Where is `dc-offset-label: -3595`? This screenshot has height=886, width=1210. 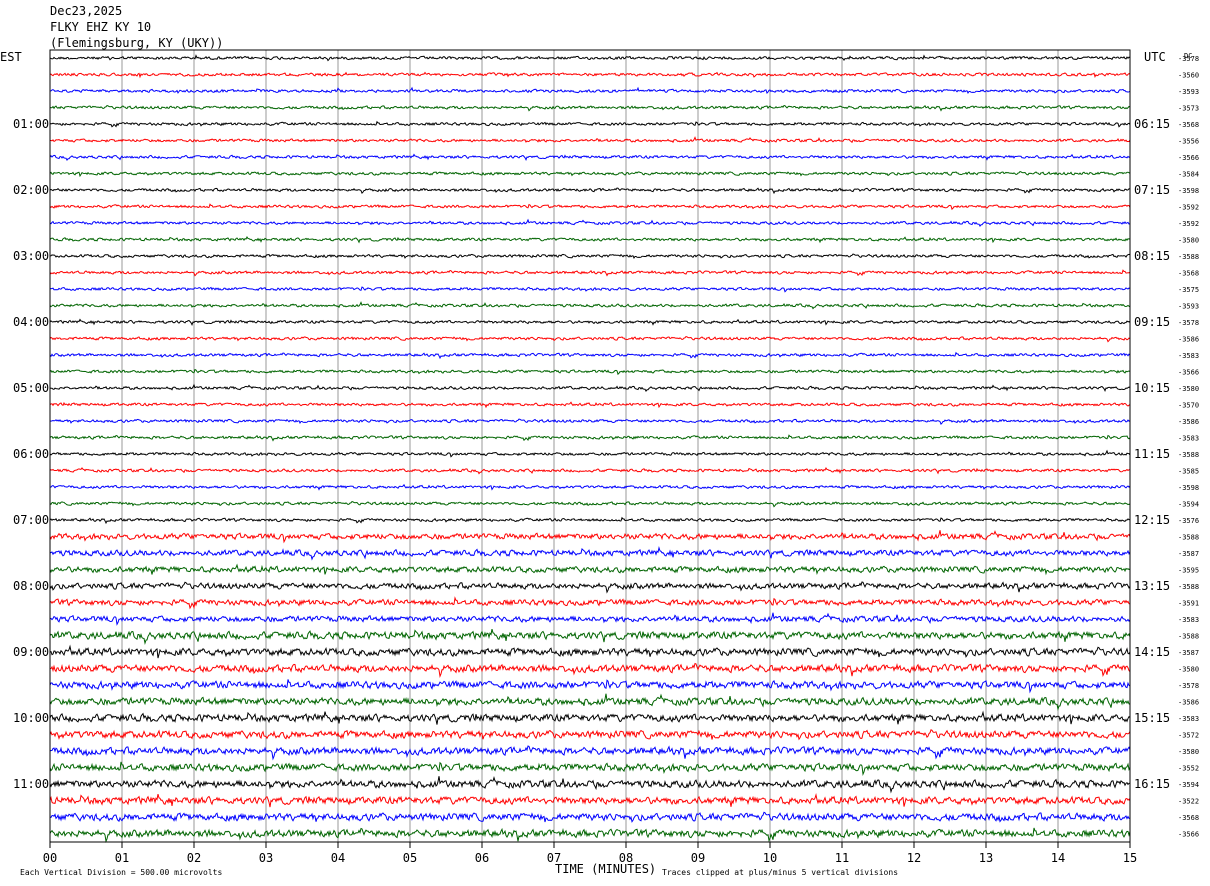 dc-offset-label: -3595 is located at coordinates (1188, 571).